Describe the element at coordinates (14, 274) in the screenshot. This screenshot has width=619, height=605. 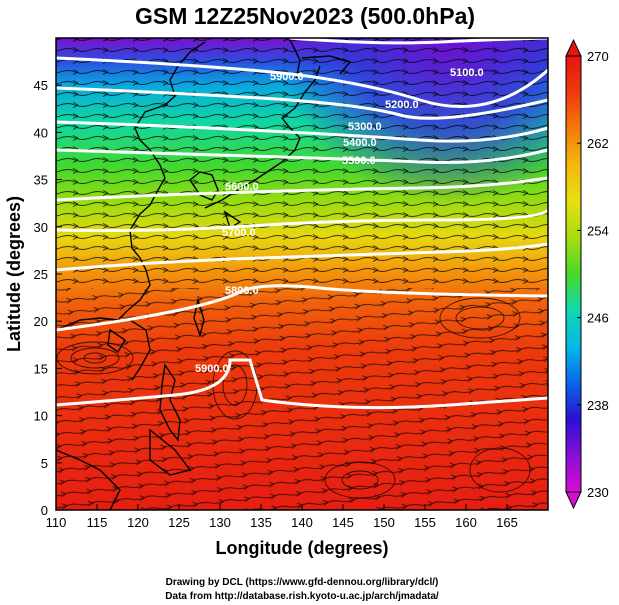
I see `y-axis-label: Latitude (degrees)` at that location.